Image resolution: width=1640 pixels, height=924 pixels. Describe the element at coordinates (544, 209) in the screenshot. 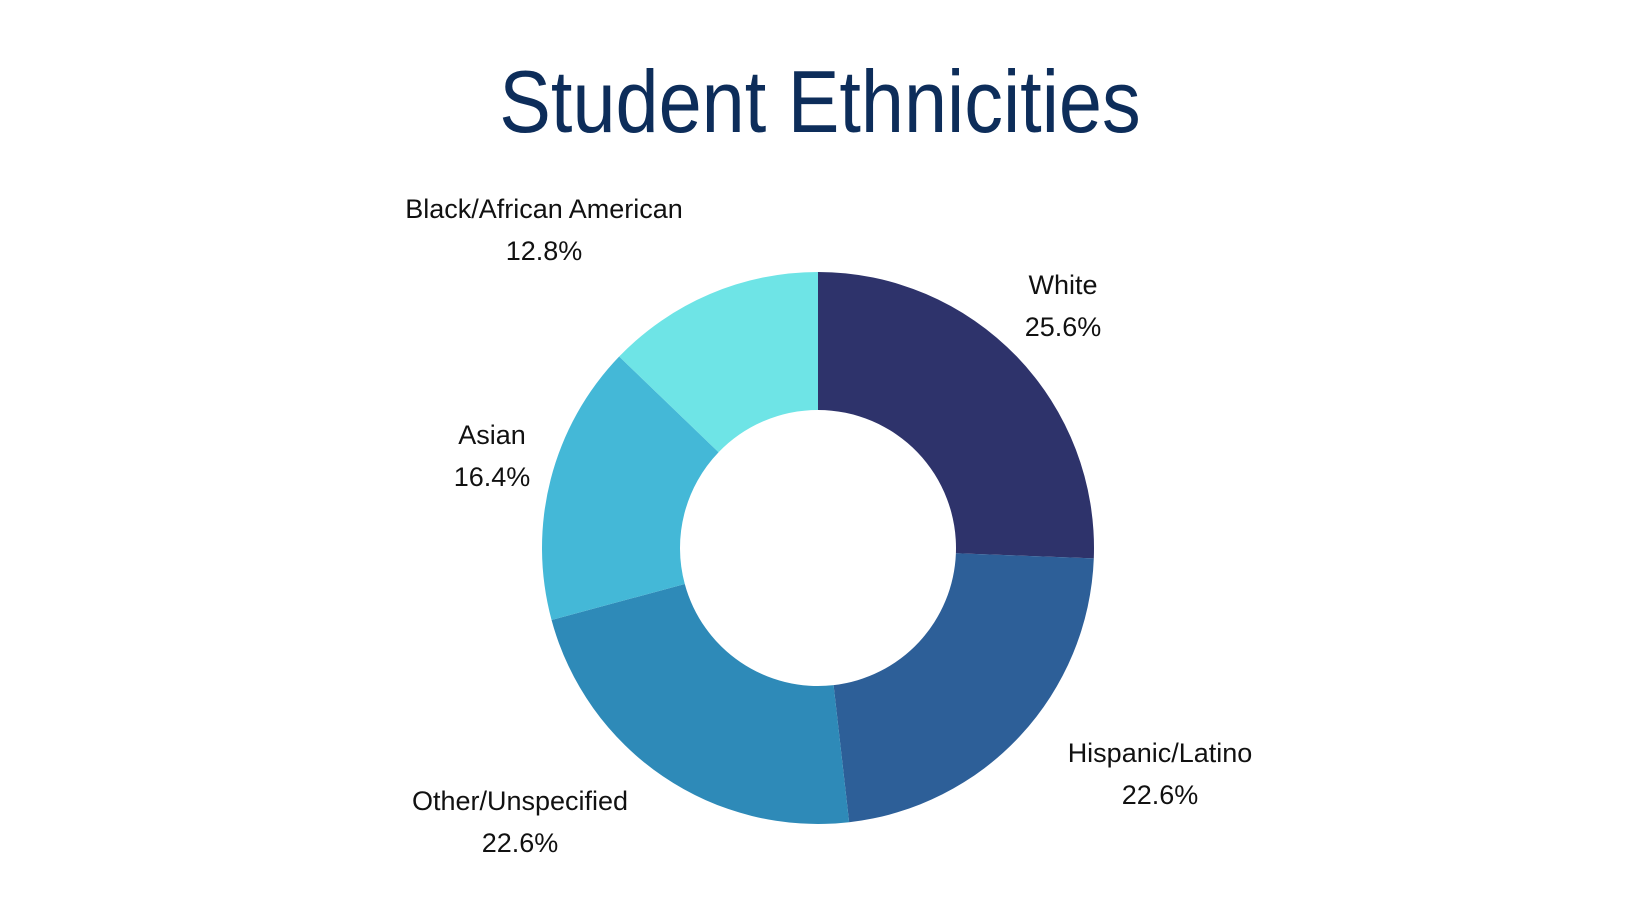

I see `slice-category-label: Black/African American` at that location.